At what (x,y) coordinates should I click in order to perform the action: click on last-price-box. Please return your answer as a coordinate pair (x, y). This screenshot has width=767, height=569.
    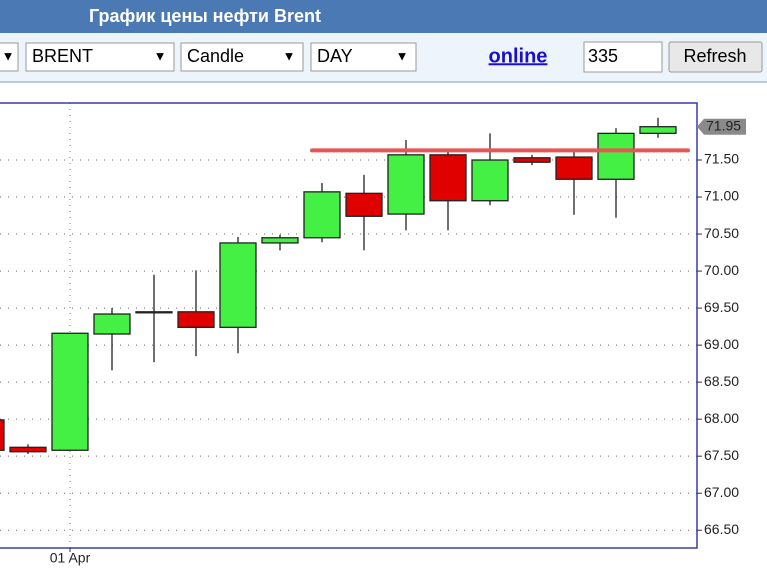
    Looking at the image, I should click on (721, 126).